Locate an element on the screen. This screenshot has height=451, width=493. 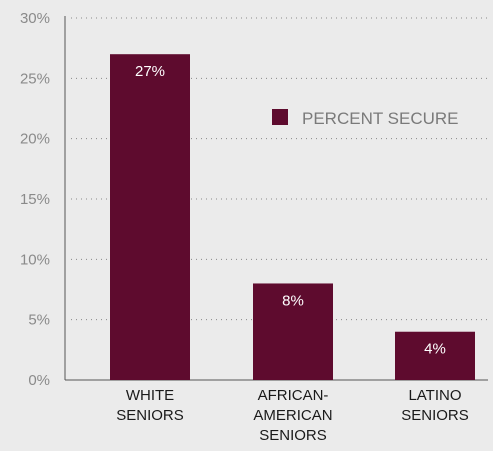
legend-swatch is located at coordinates (280, 117).